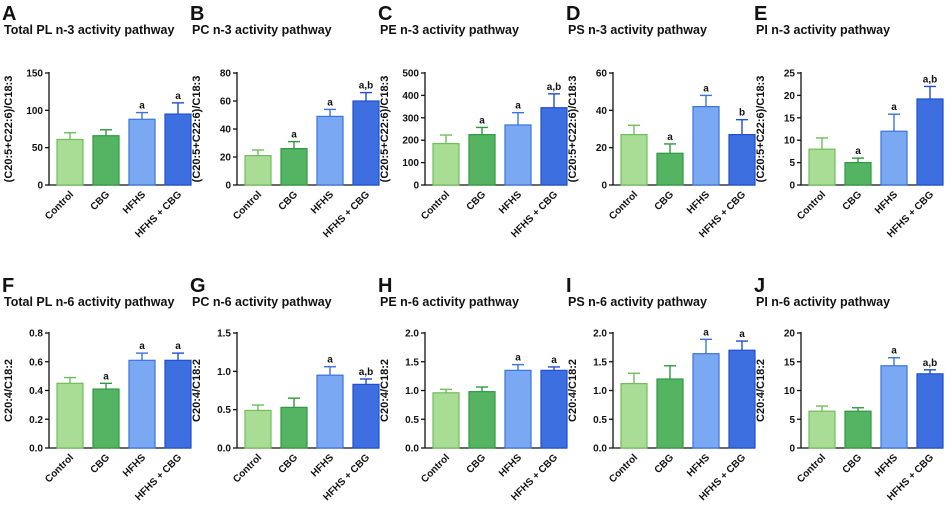 Image resolution: width=948 pixels, height=526 pixels. I want to click on y-tick-label: 10, so click(790, 391).